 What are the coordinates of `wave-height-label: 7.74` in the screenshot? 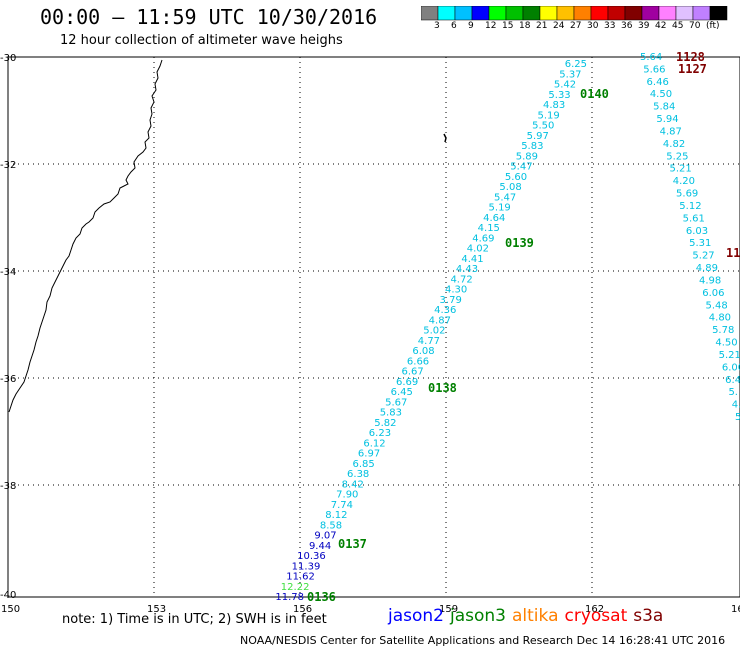 It's located at (342, 505).